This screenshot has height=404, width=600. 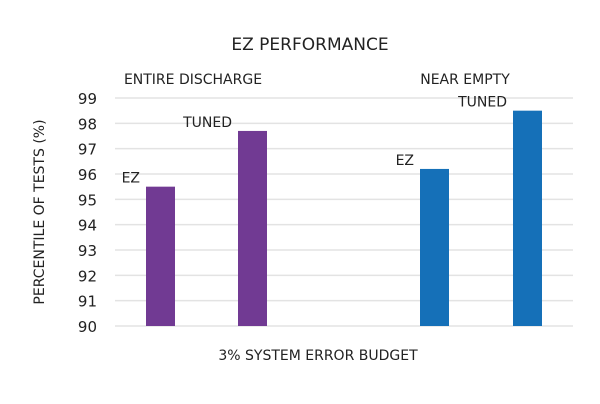 I want to click on group-label: ENTIRE DISCHARGE, so click(x=193, y=80).